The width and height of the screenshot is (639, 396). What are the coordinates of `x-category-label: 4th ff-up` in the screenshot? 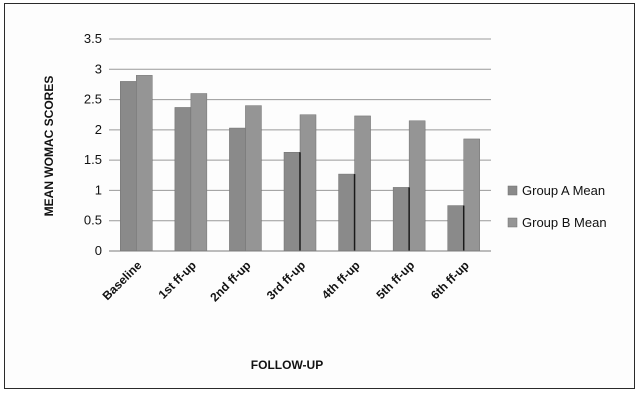 It's located at (341, 280).